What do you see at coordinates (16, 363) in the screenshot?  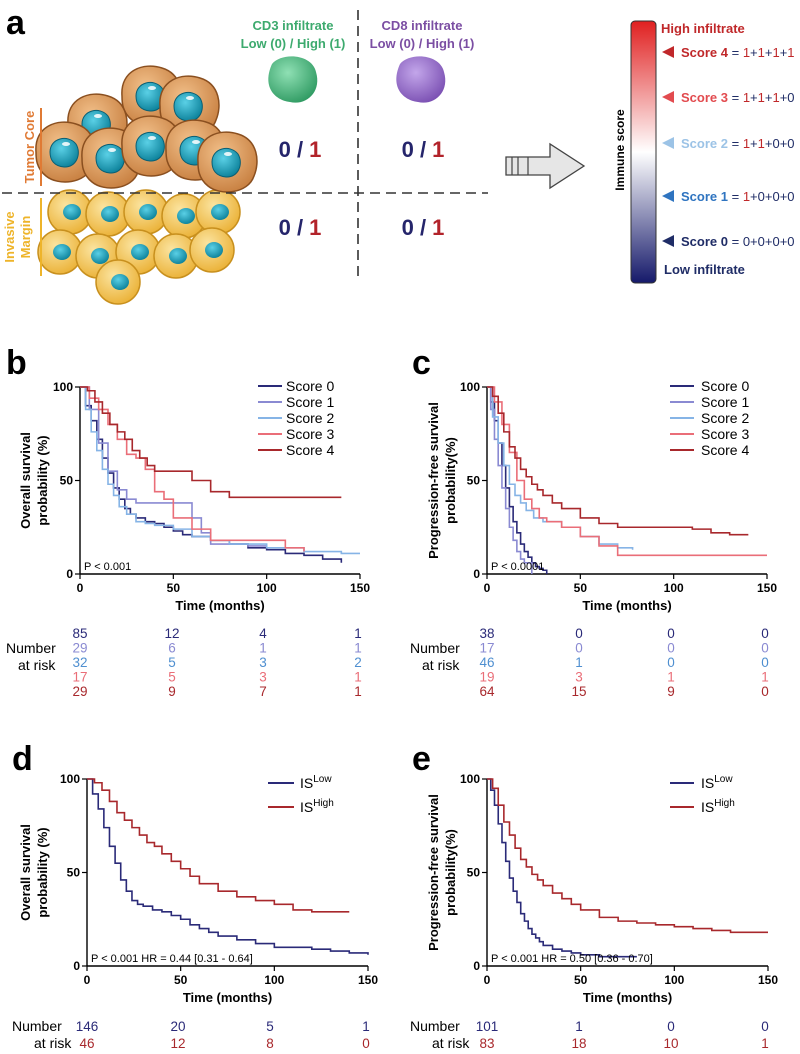 I see `panel-label-b: b` at bounding box center [16, 363].